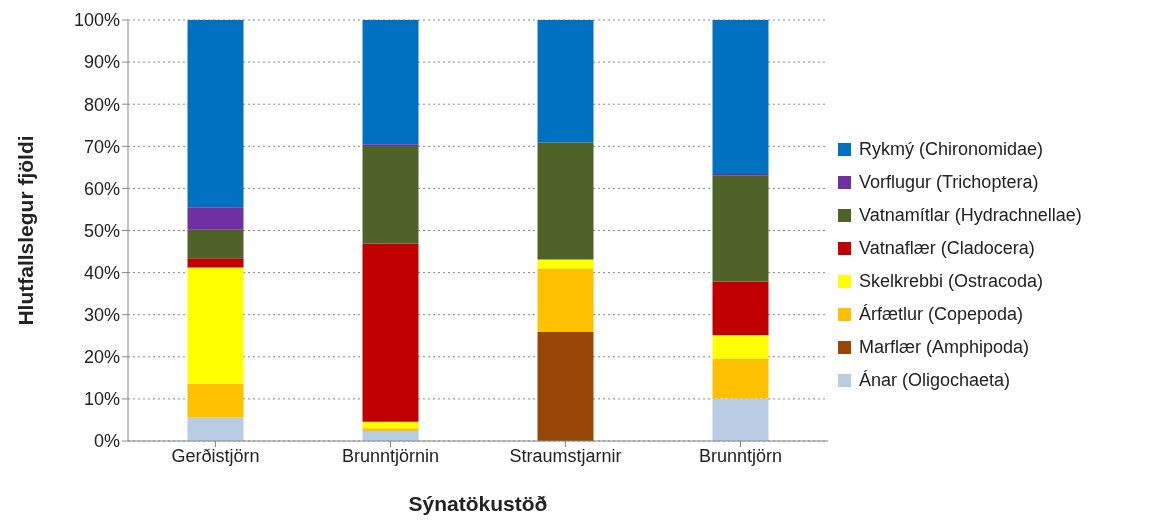  I want to click on legend-label: Ánar (Oligochaeta), so click(935, 380).